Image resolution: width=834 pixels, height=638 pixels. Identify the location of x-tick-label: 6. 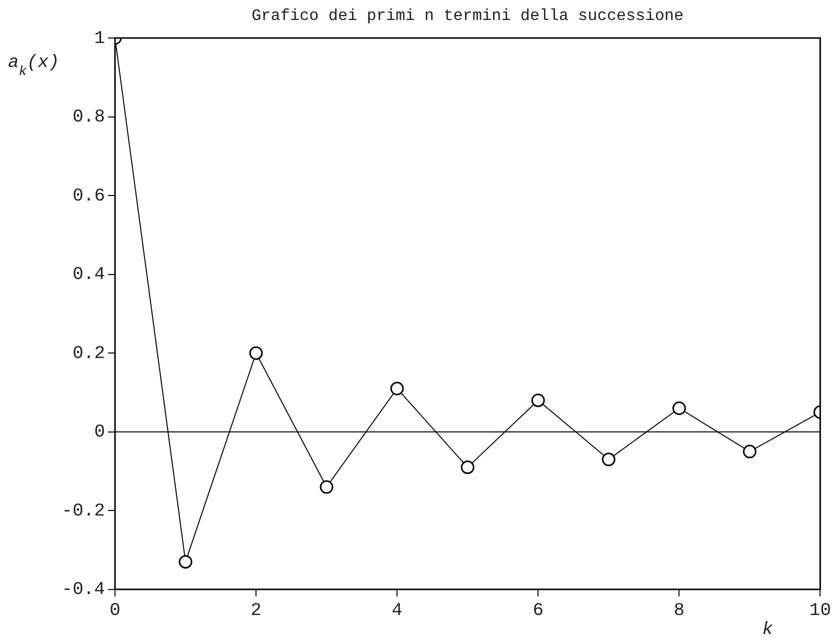
(538, 610).